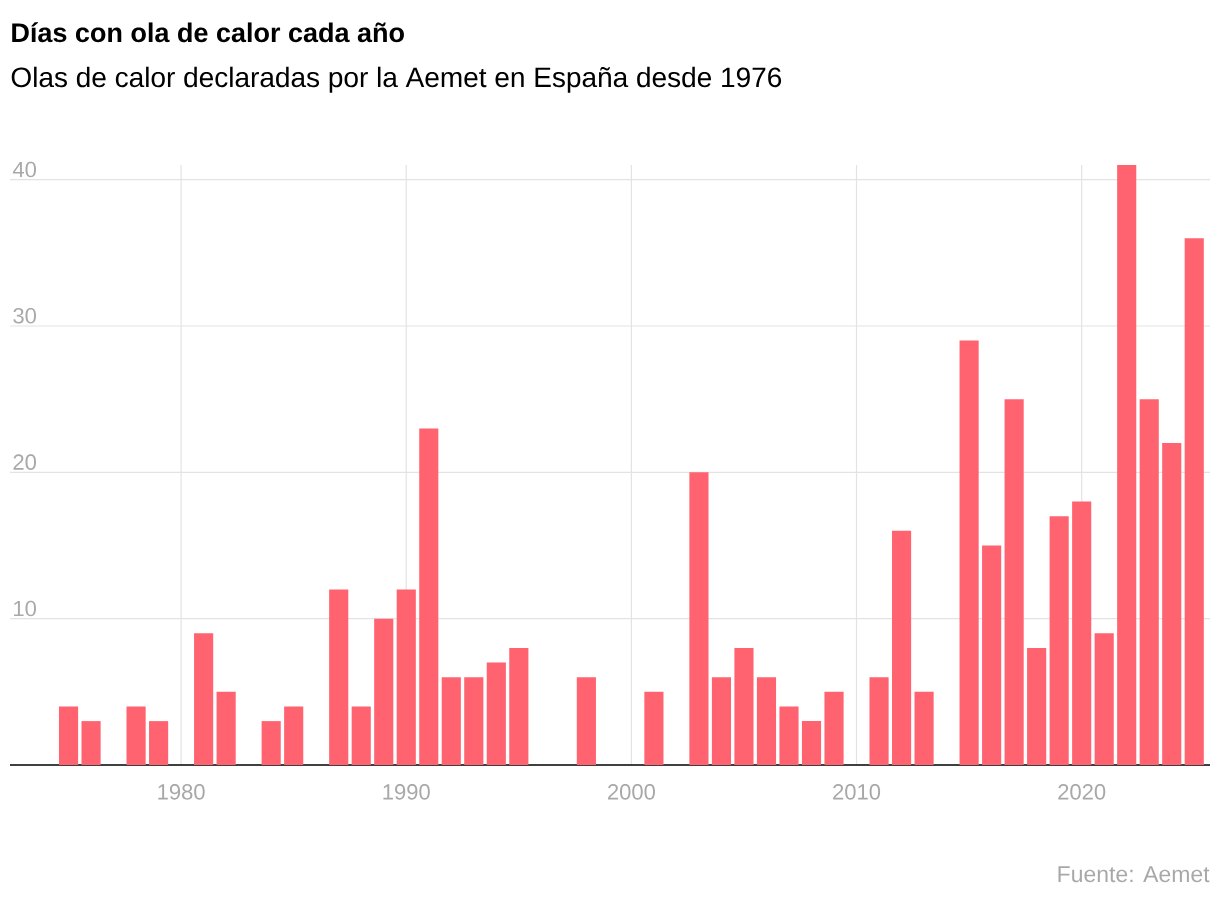 This screenshot has width=1220, height=902. Describe the element at coordinates (857, 792) in the screenshot. I see `x-tick-label: 2010` at that location.